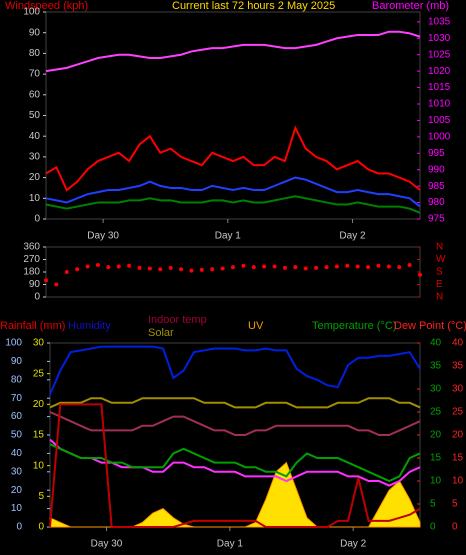 This screenshot has width=466, height=555. I want to click on plot-frame, so click(233, 272).